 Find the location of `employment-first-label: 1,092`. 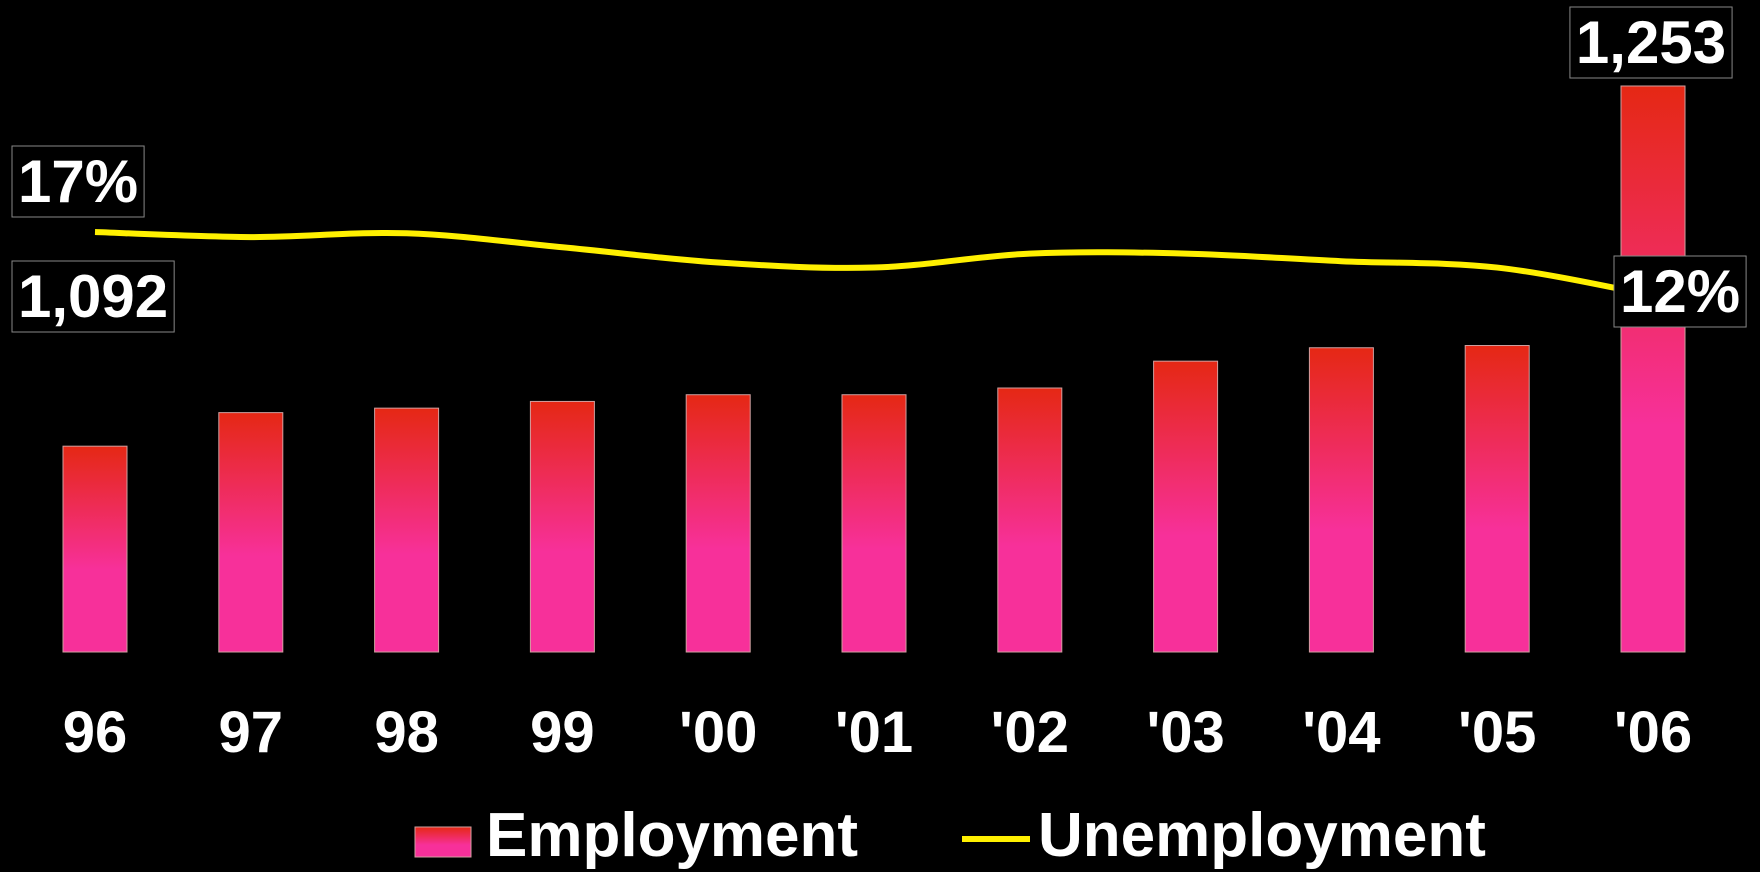

employment-first-label: 1,092 is located at coordinates (93, 296).